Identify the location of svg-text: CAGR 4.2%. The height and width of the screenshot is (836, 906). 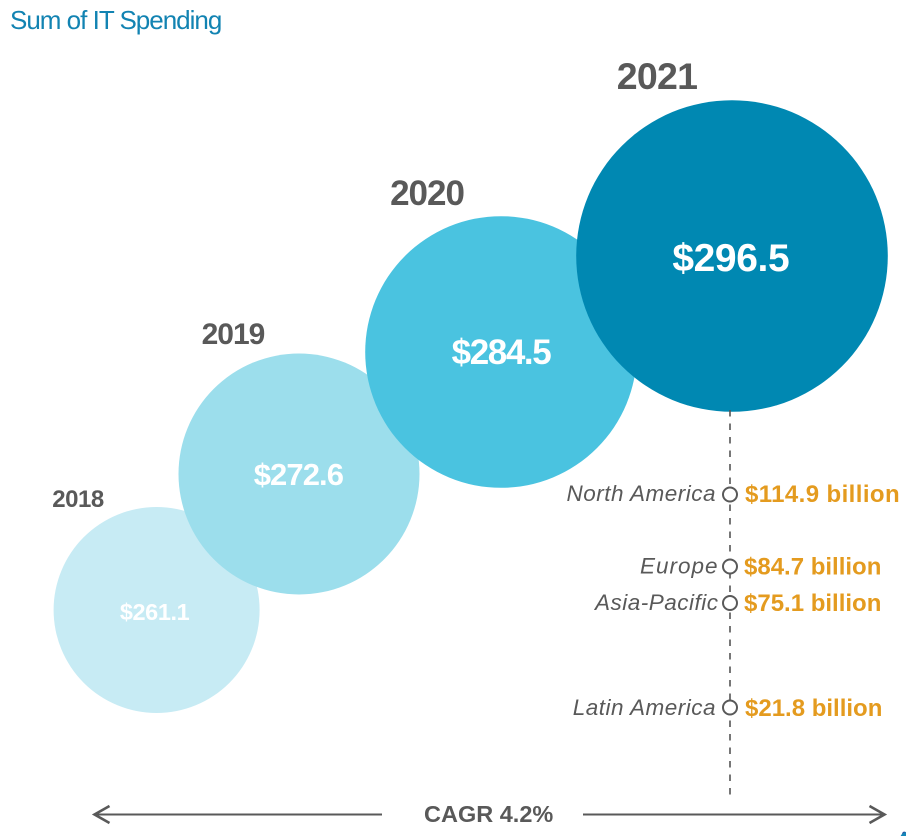
(488, 814).